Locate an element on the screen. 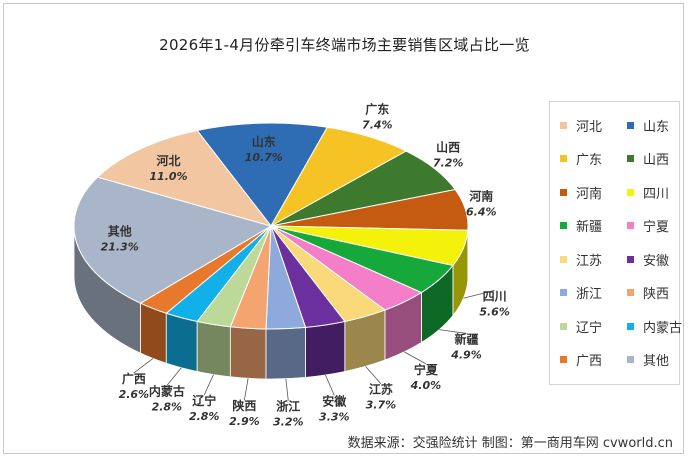 The height and width of the screenshot is (459, 689). leader-line-江苏 is located at coordinates (373, 375).